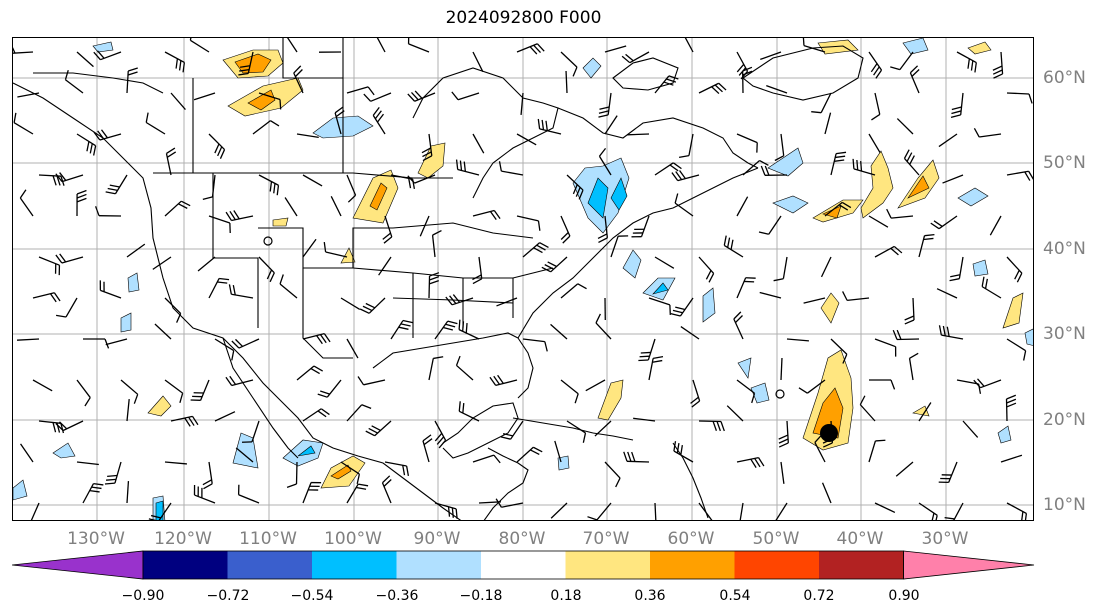 This screenshot has height=615, width=1105. I want to click on colorbar-tick: −0.54, so click(312, 596).